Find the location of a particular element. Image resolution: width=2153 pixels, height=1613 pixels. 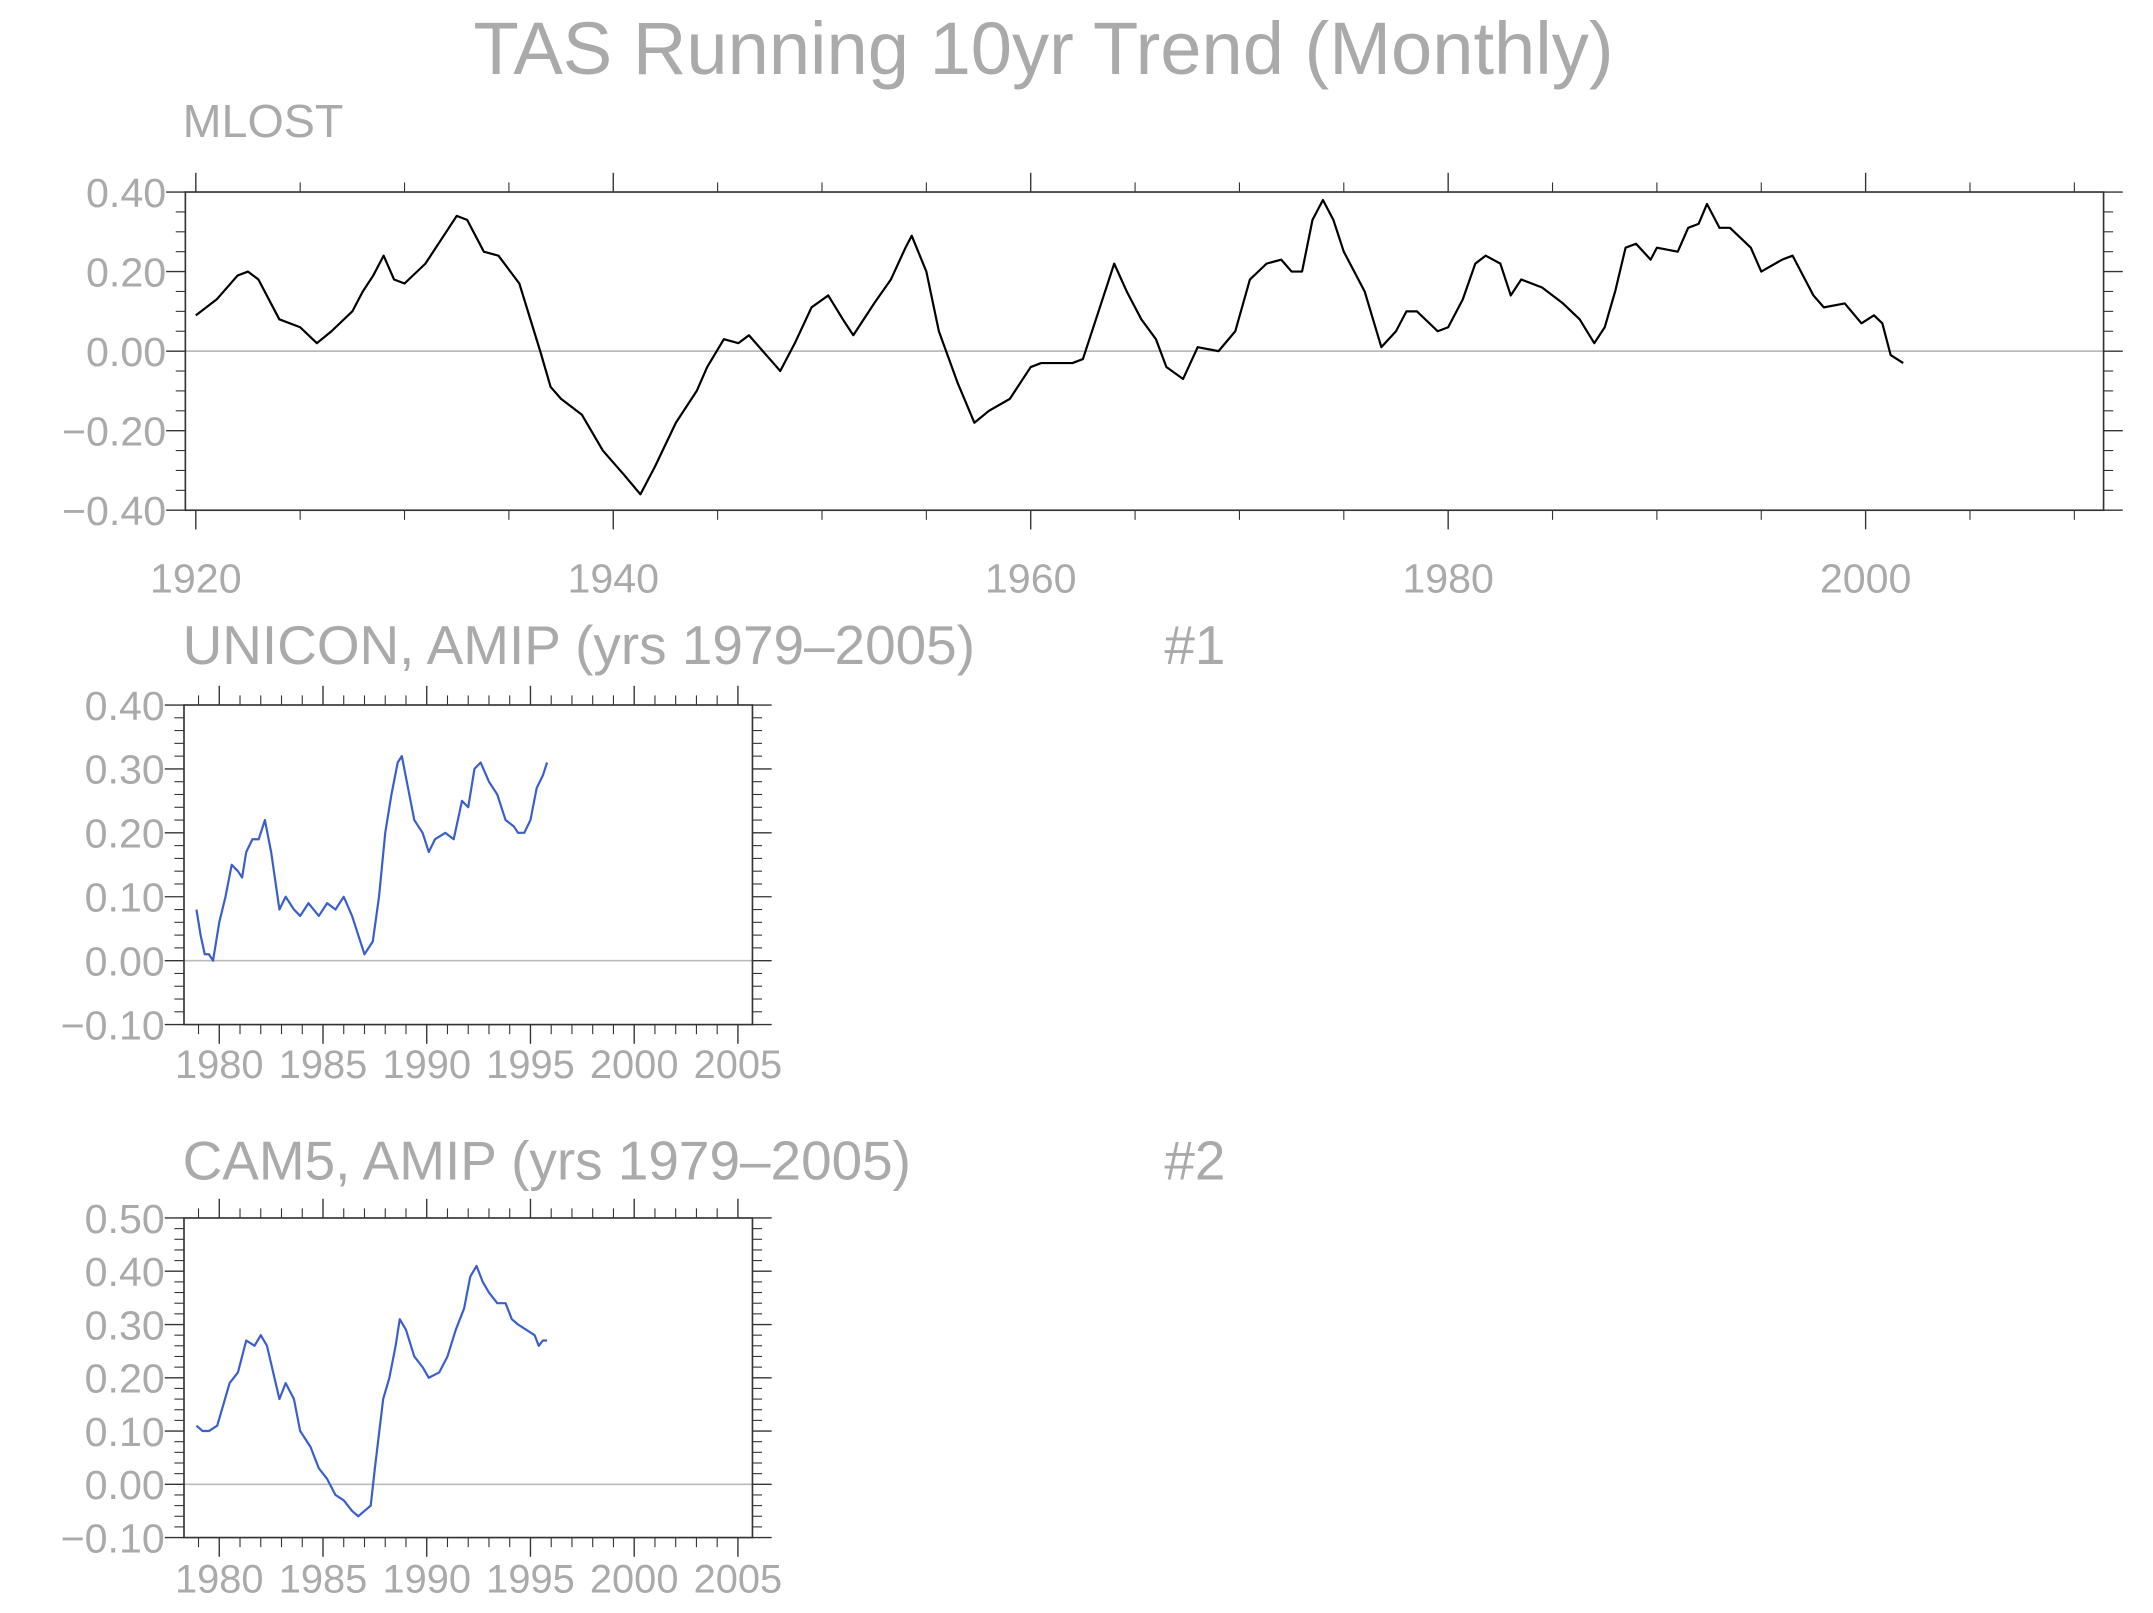

y-tick-label: −0.40 is located at coordinates (114, 511).